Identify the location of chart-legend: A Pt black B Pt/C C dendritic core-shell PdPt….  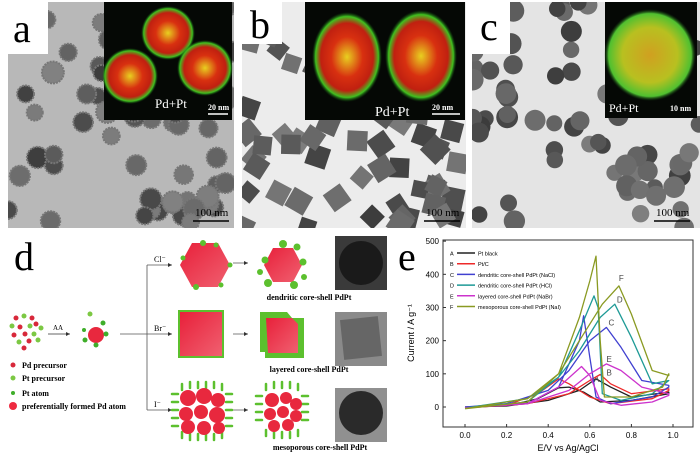
(505, 282).